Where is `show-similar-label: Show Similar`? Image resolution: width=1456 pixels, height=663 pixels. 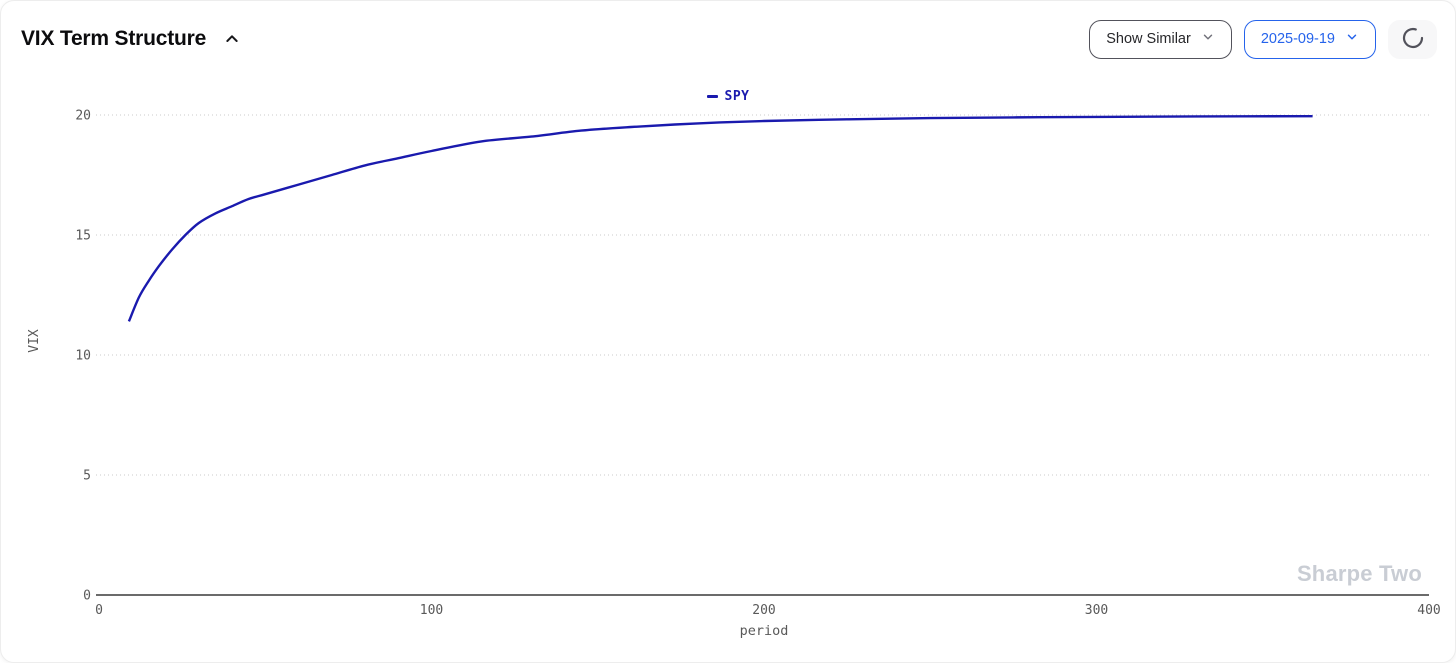
show-similar-label: Show Similar is located at coordinates (1148, 39).